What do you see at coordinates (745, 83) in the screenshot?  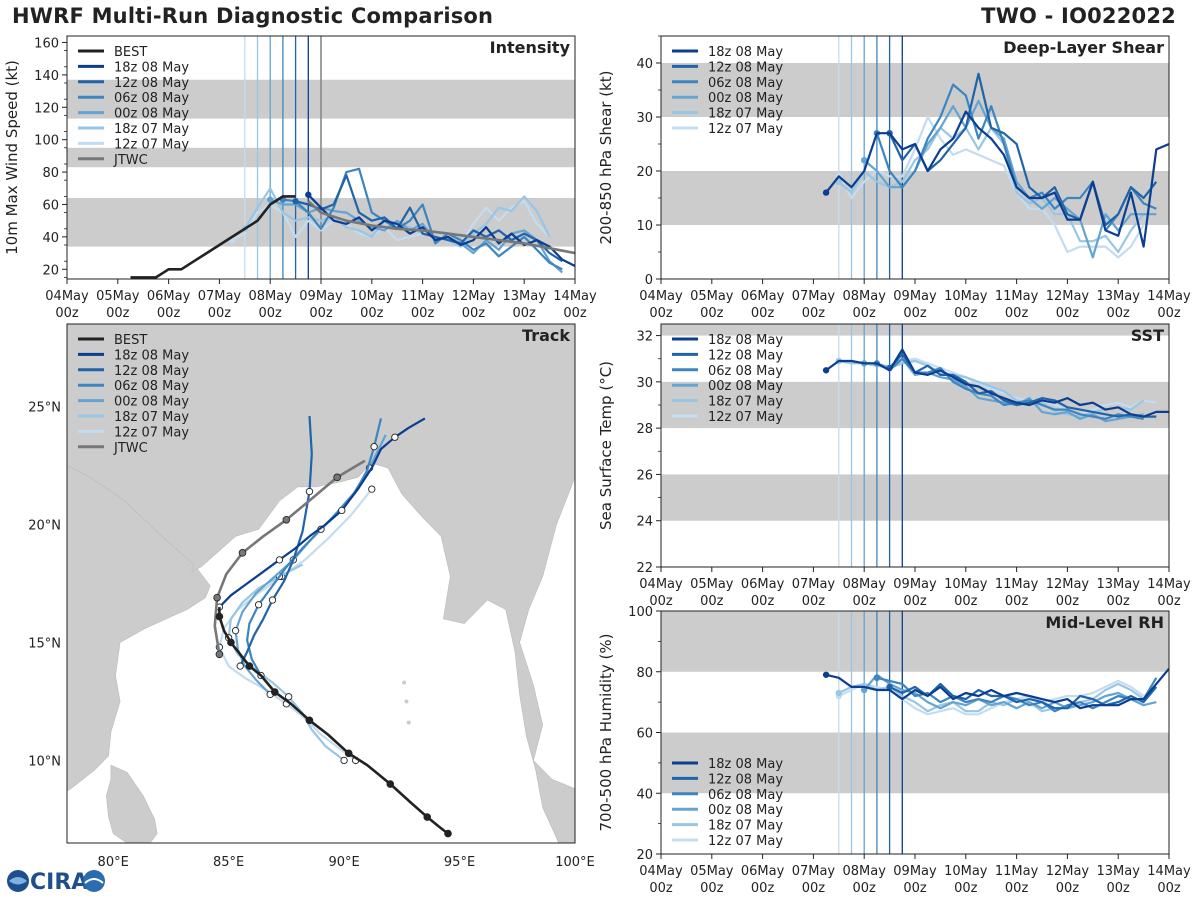 I see `shear-legend-label-06z-08-may: 06z 08 May` at bounding box center [745, 83].